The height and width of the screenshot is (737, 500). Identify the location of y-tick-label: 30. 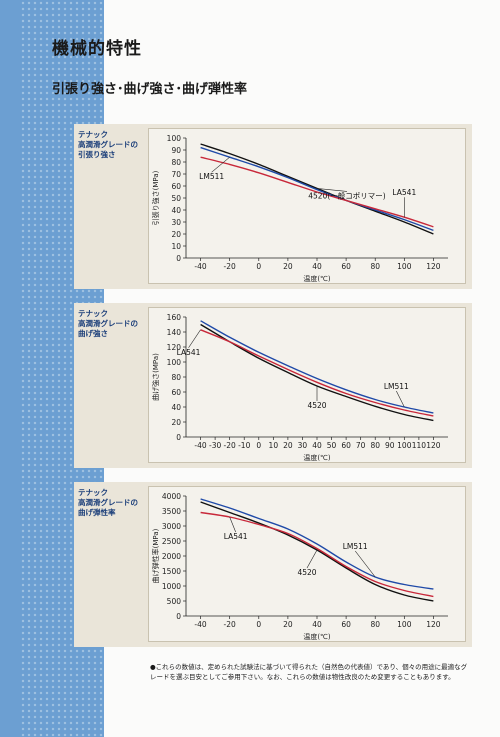
(176, 222).